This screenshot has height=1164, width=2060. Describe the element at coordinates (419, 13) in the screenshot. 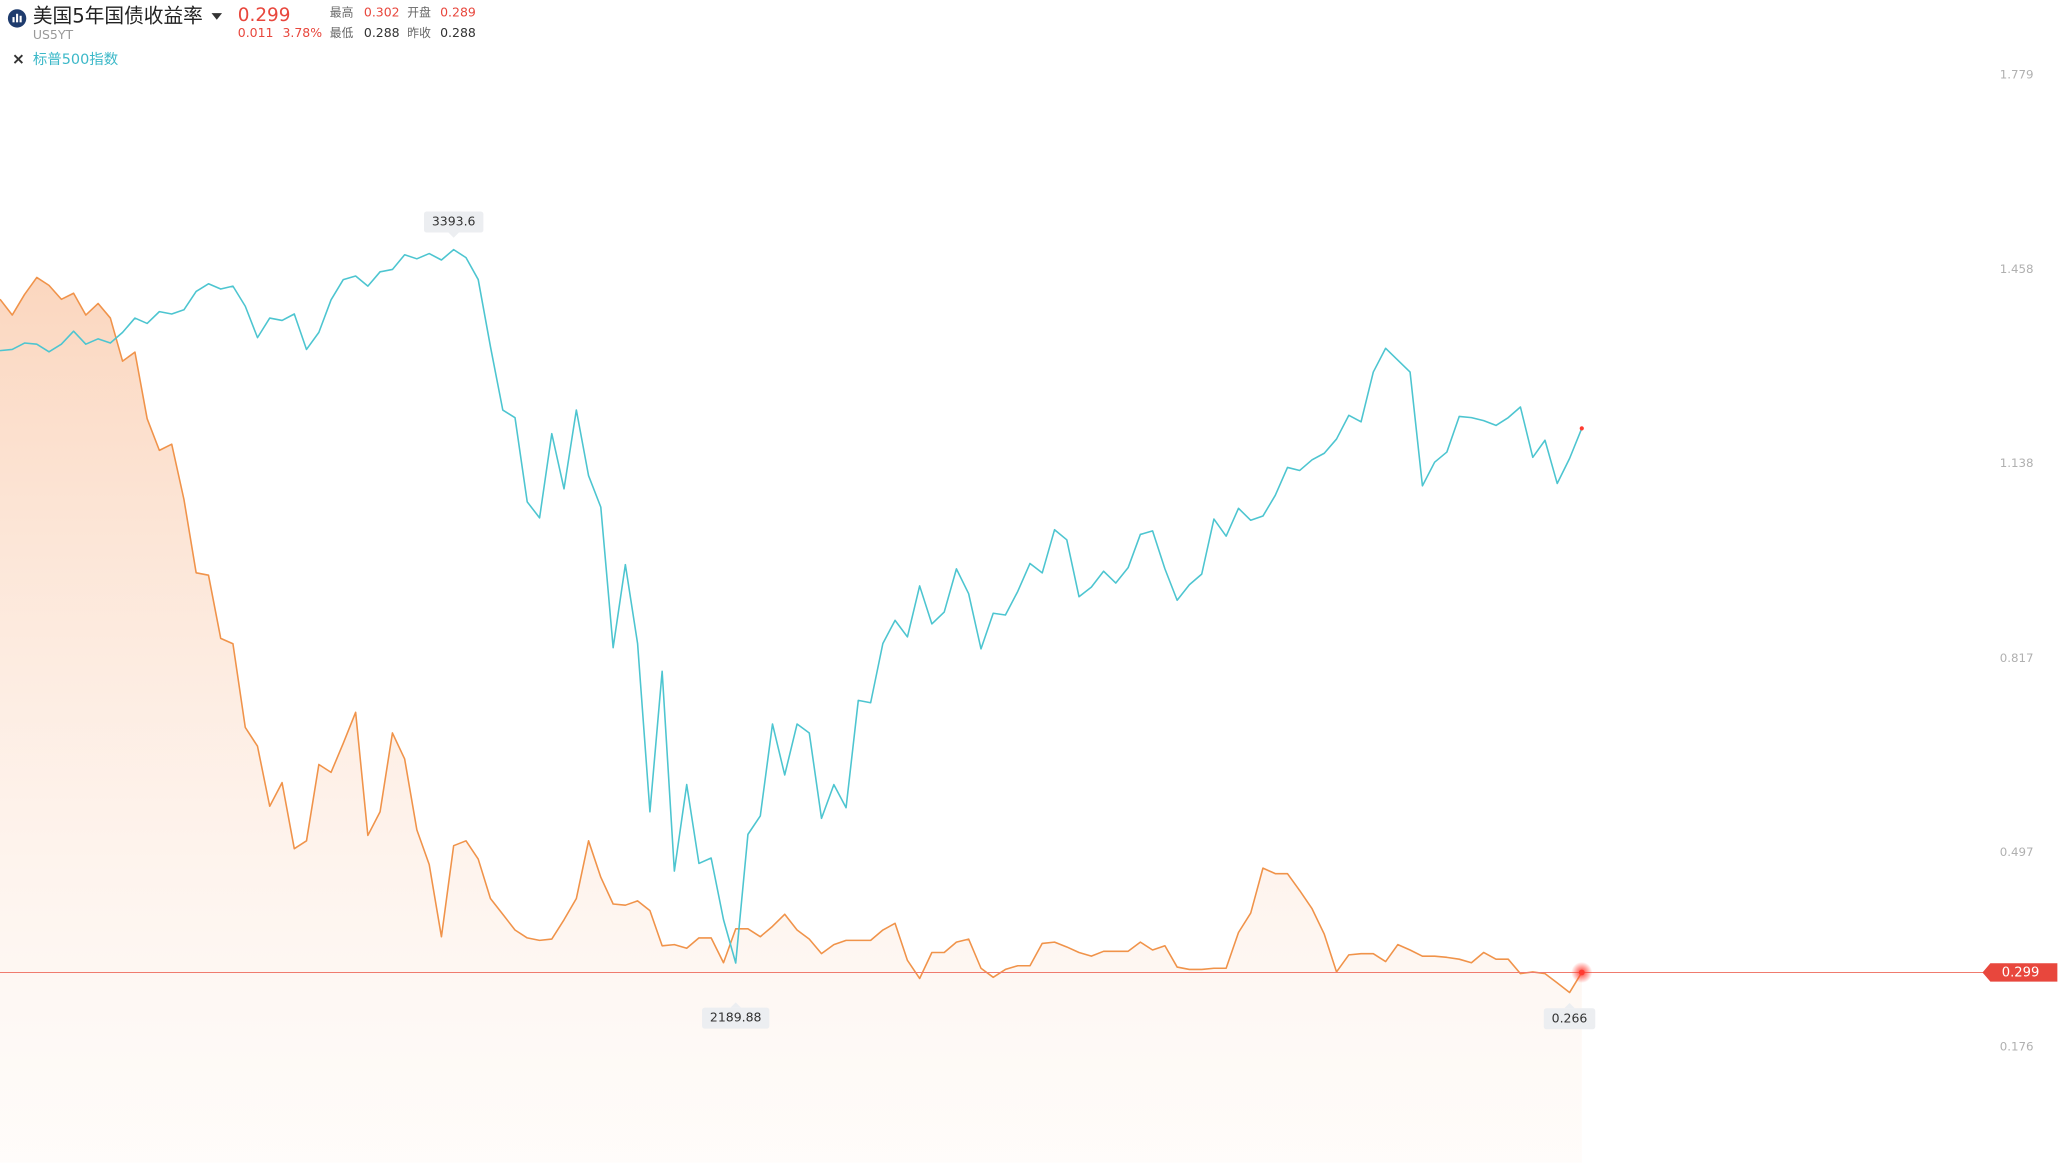

I see `stat-label: 开盘` at that location.